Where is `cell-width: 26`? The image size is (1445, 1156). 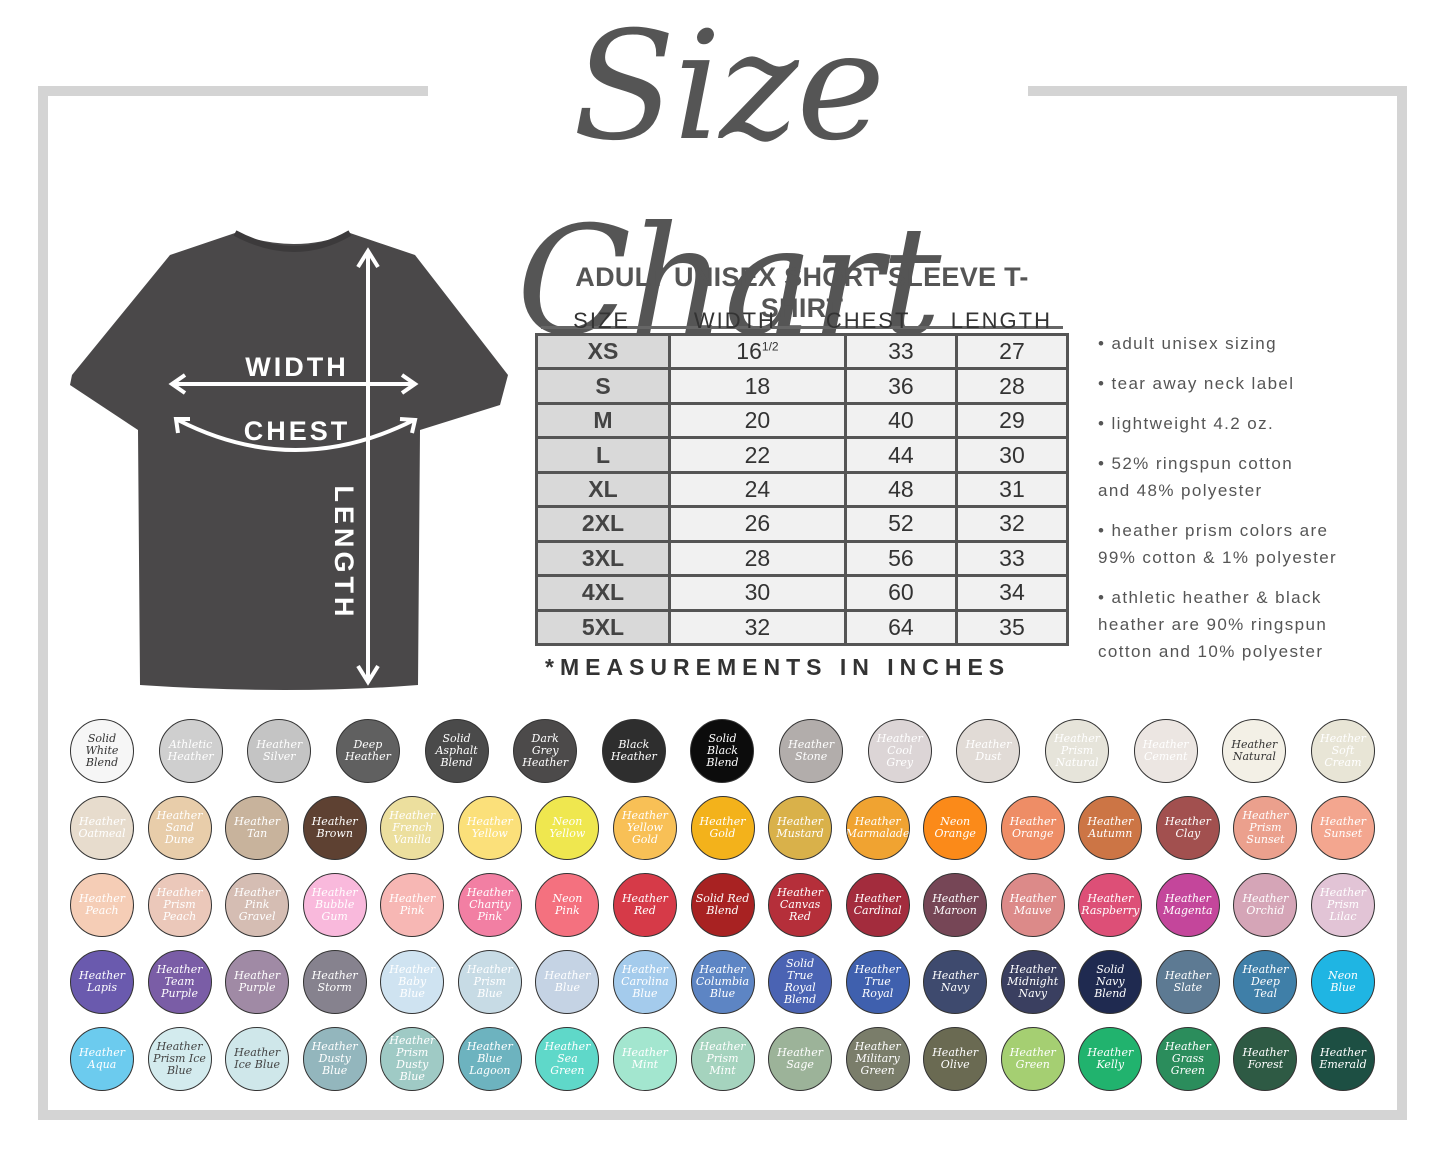
cell-width: 26 is located at coordinates (757, 524).